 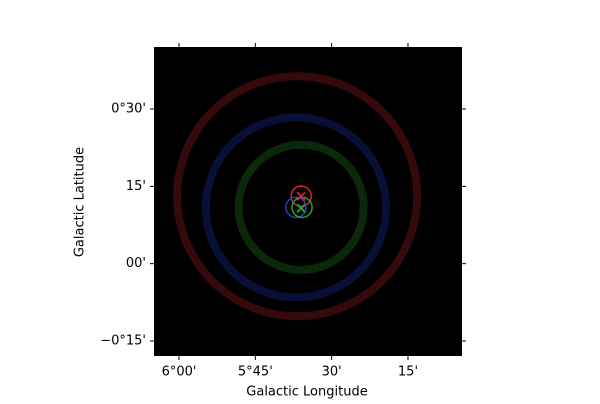 What do you see at coordinates (306, 392) in the screenshot?
I see `x-axis-label: Galactic Longitude` at bounding box center [306, 392].